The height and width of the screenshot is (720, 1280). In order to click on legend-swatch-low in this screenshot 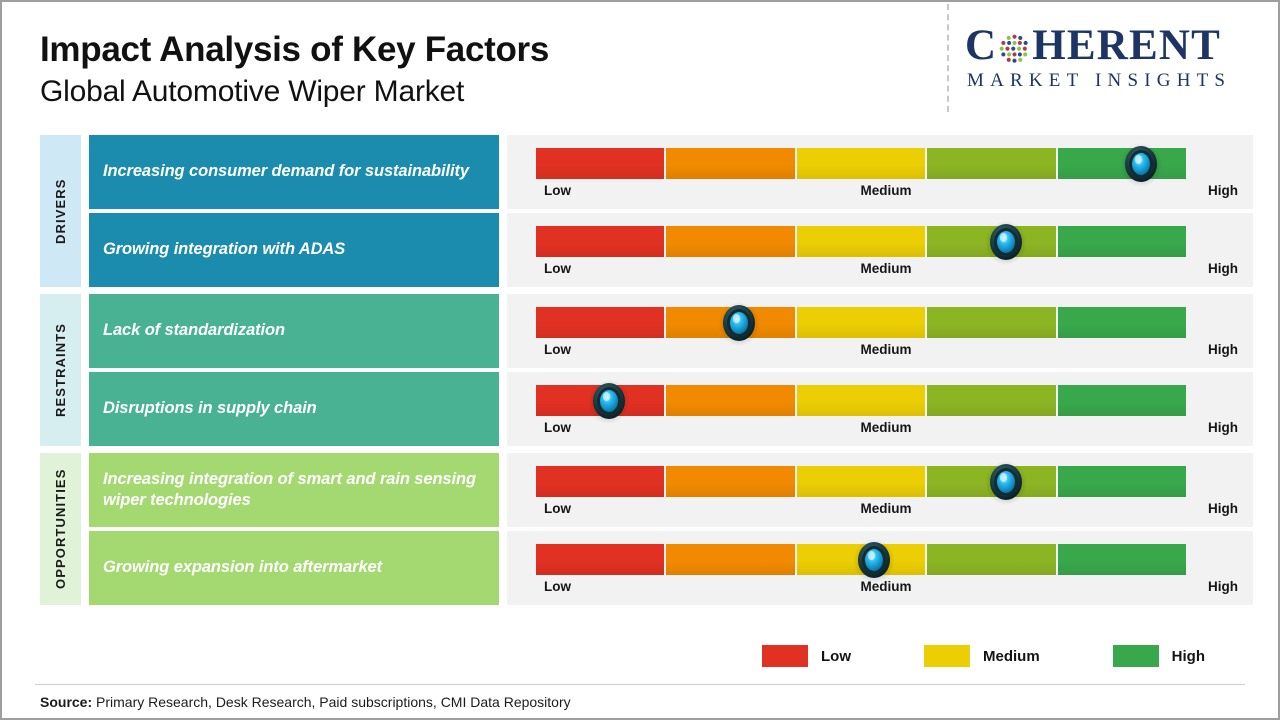, I will do `click(785, 656)`.